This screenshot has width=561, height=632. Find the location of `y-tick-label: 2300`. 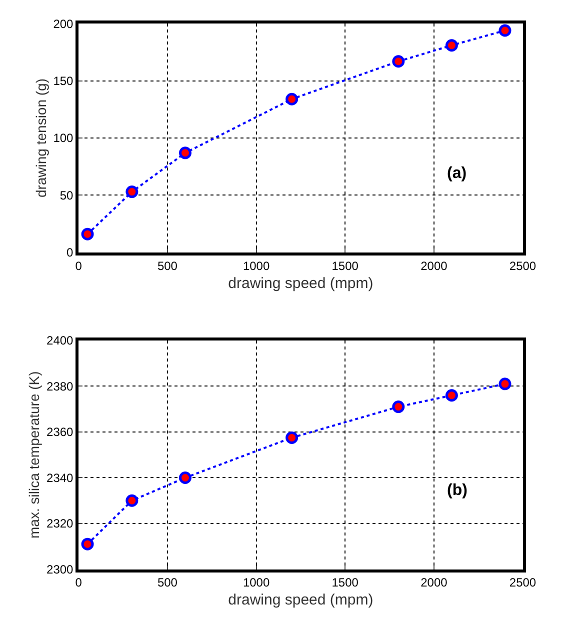

y-tick-label: 2300 is located at coordinates (60, 569).